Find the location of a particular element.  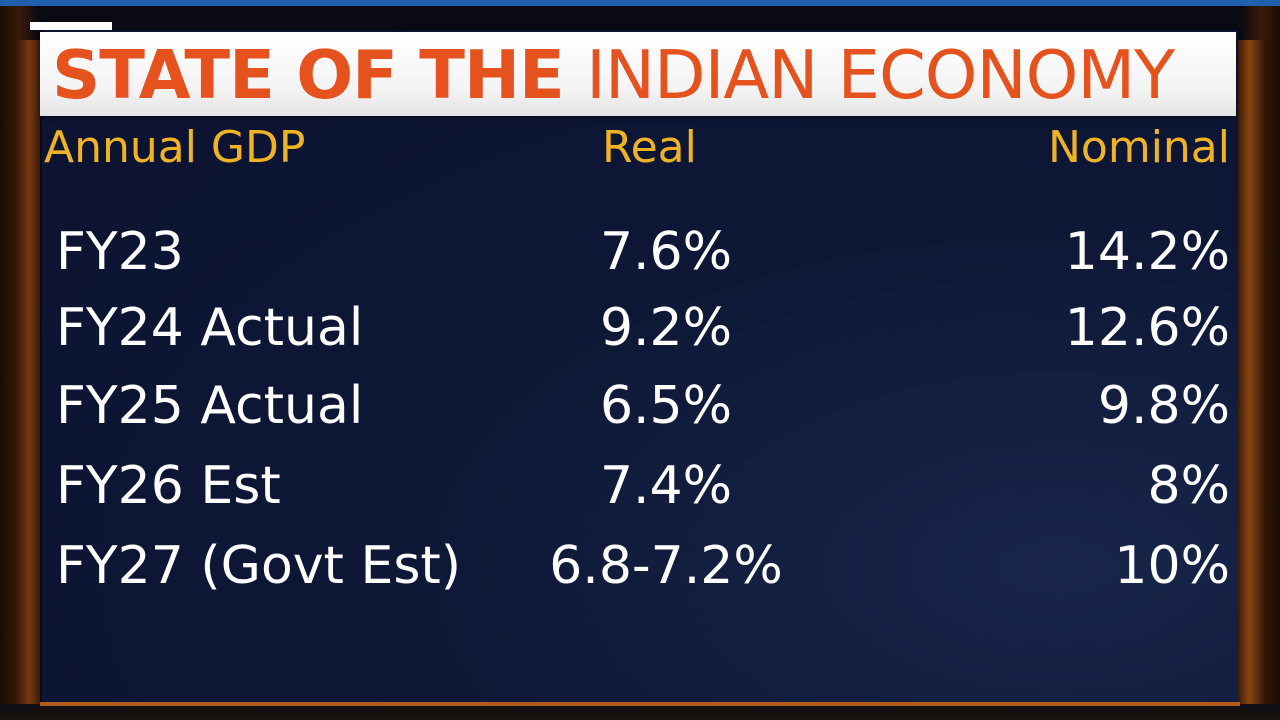

left-frame-edge is located at coordinates (27, 375).